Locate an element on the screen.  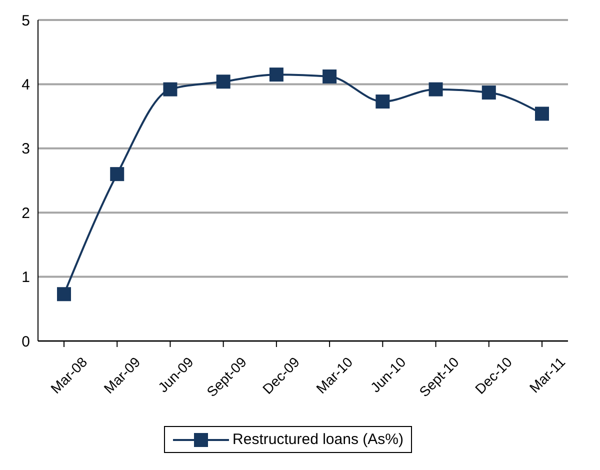
y-tick-label: 4 is located at coordinates (26, 85).